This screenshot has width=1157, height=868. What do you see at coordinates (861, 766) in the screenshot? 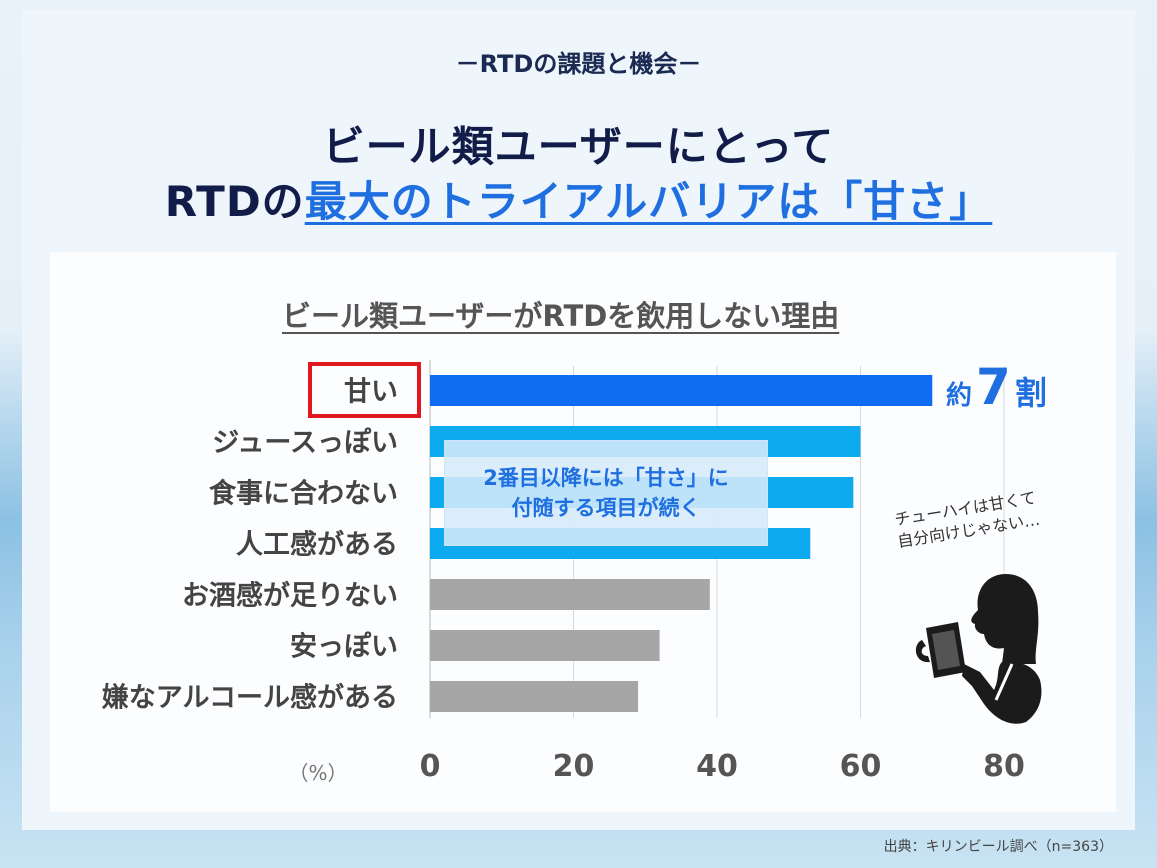
I see `x-tick-label: 60` at bounding box center [861, 766].